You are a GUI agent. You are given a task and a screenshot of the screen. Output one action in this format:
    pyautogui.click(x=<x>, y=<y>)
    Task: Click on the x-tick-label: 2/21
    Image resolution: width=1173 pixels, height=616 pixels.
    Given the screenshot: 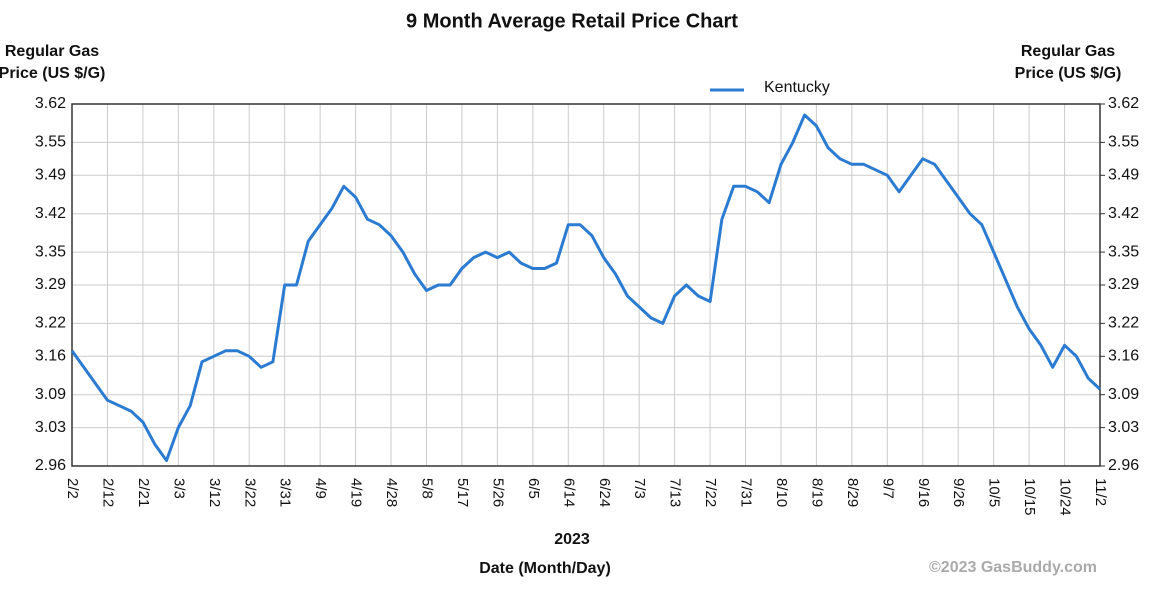 What is the action you would take?
    pyautogui.click(x=143, y=492)
    